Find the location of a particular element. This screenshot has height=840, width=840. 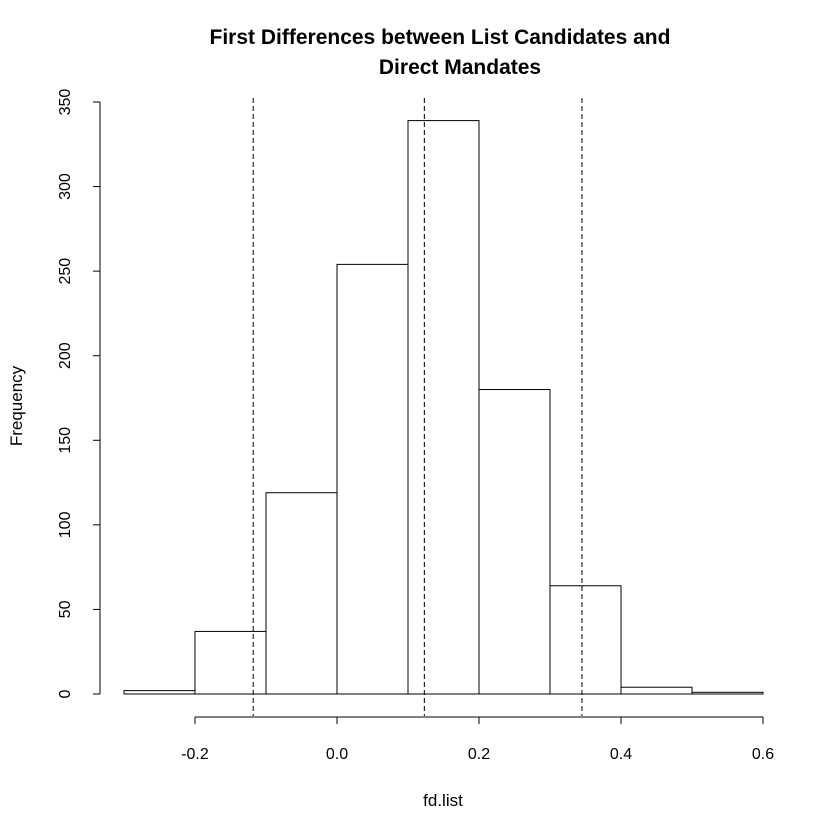

y-tick-label-5: 250 is located at coordinates (65, 271).